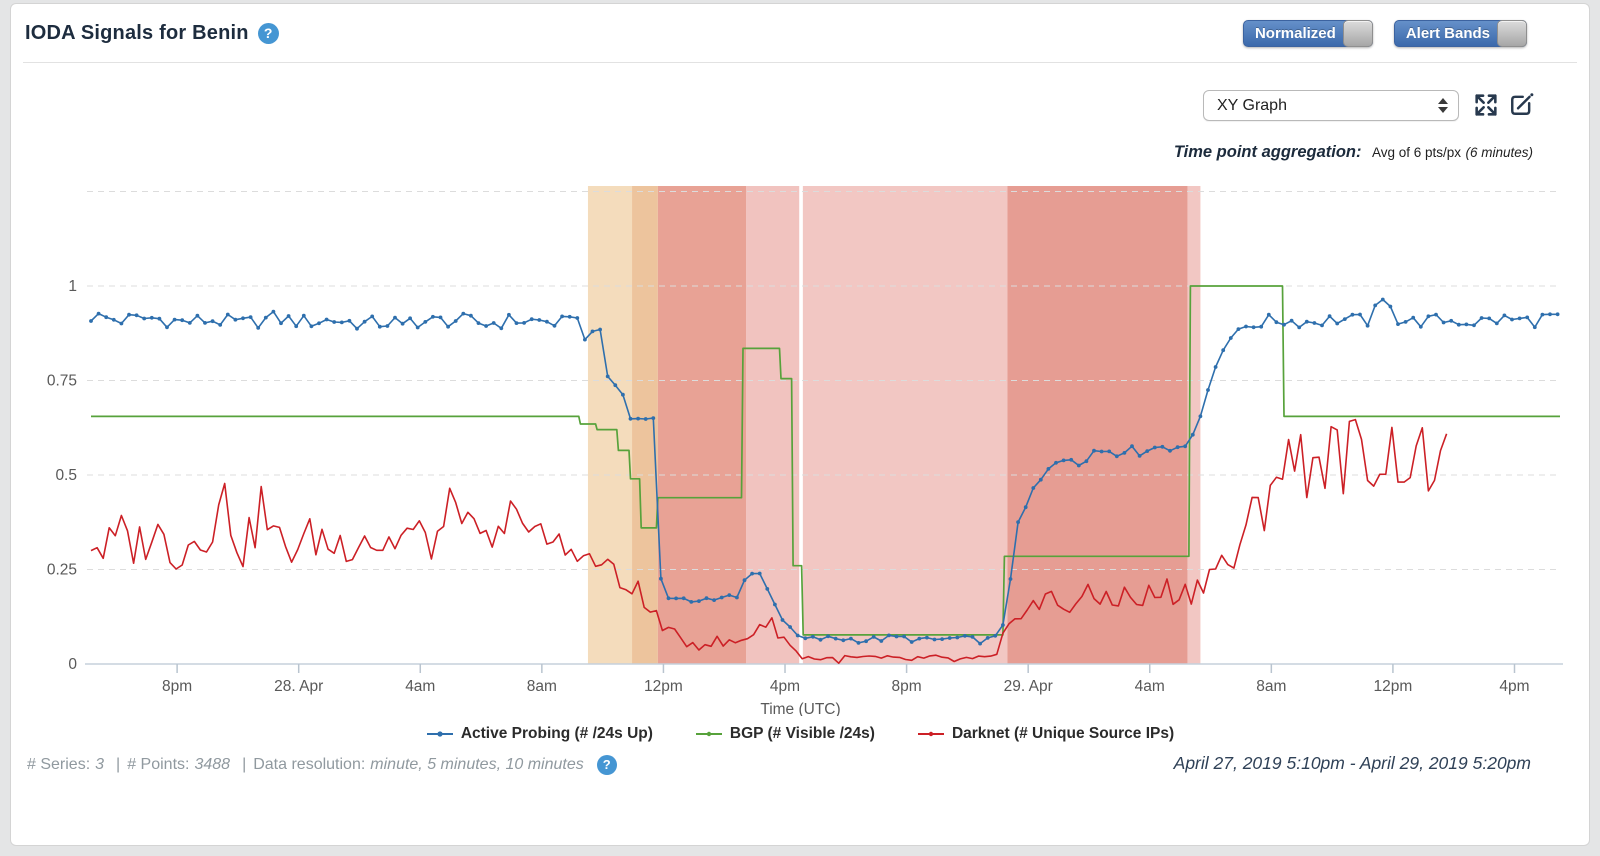  Describe the element at coordinates (1357, 33) in the screenshot. I see `normalized-toggle-knob` at that location.